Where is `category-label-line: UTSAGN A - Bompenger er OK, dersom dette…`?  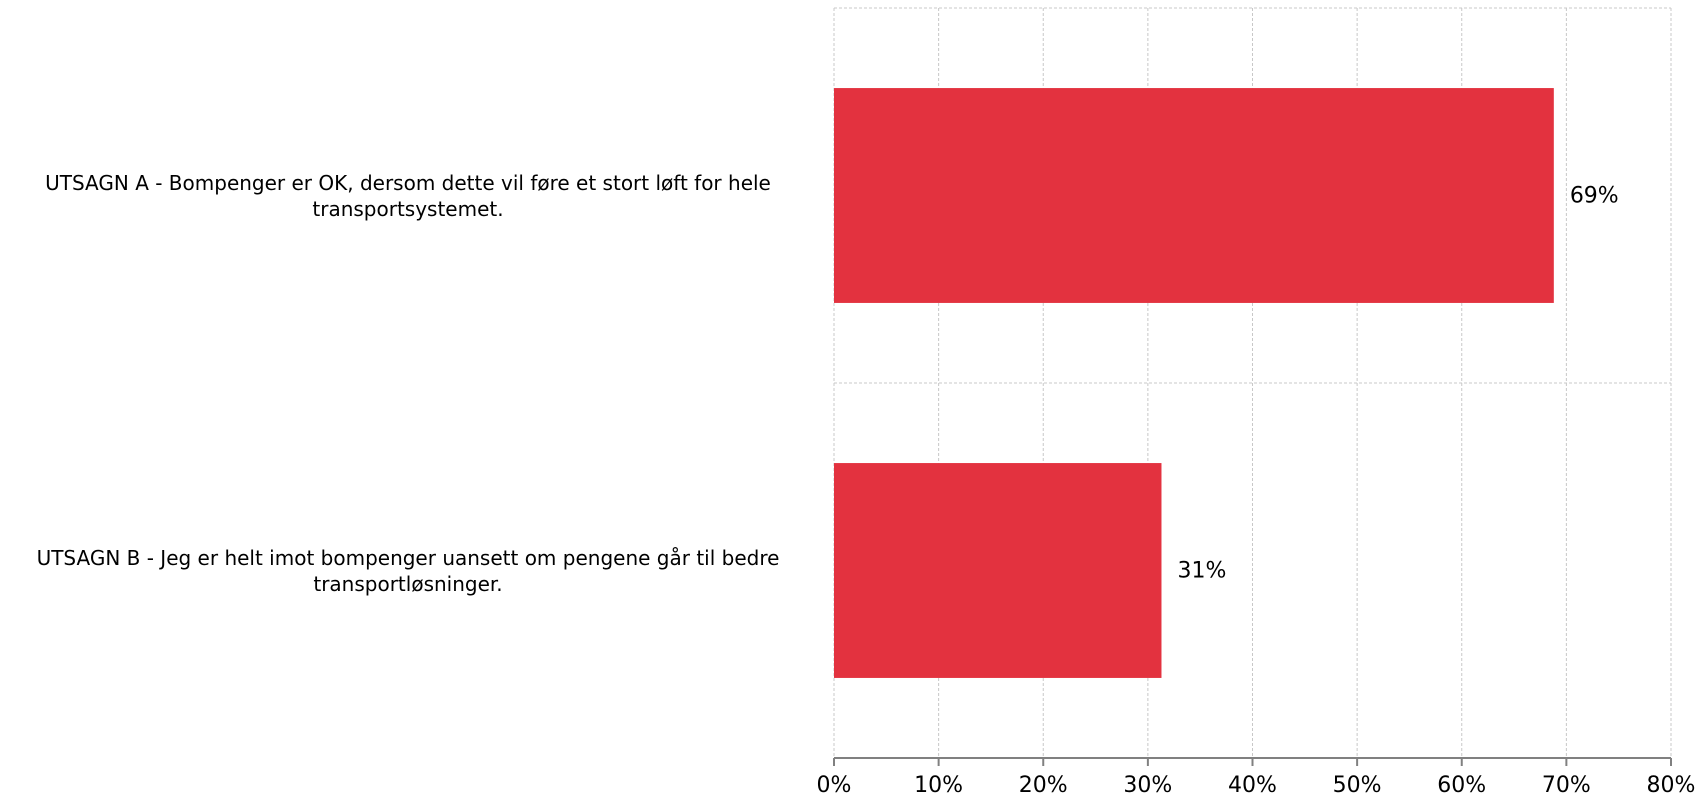 category-label-line: UTSAGN A - Bompenger er OK, dersom dette… is located at coordinates (408, 182).